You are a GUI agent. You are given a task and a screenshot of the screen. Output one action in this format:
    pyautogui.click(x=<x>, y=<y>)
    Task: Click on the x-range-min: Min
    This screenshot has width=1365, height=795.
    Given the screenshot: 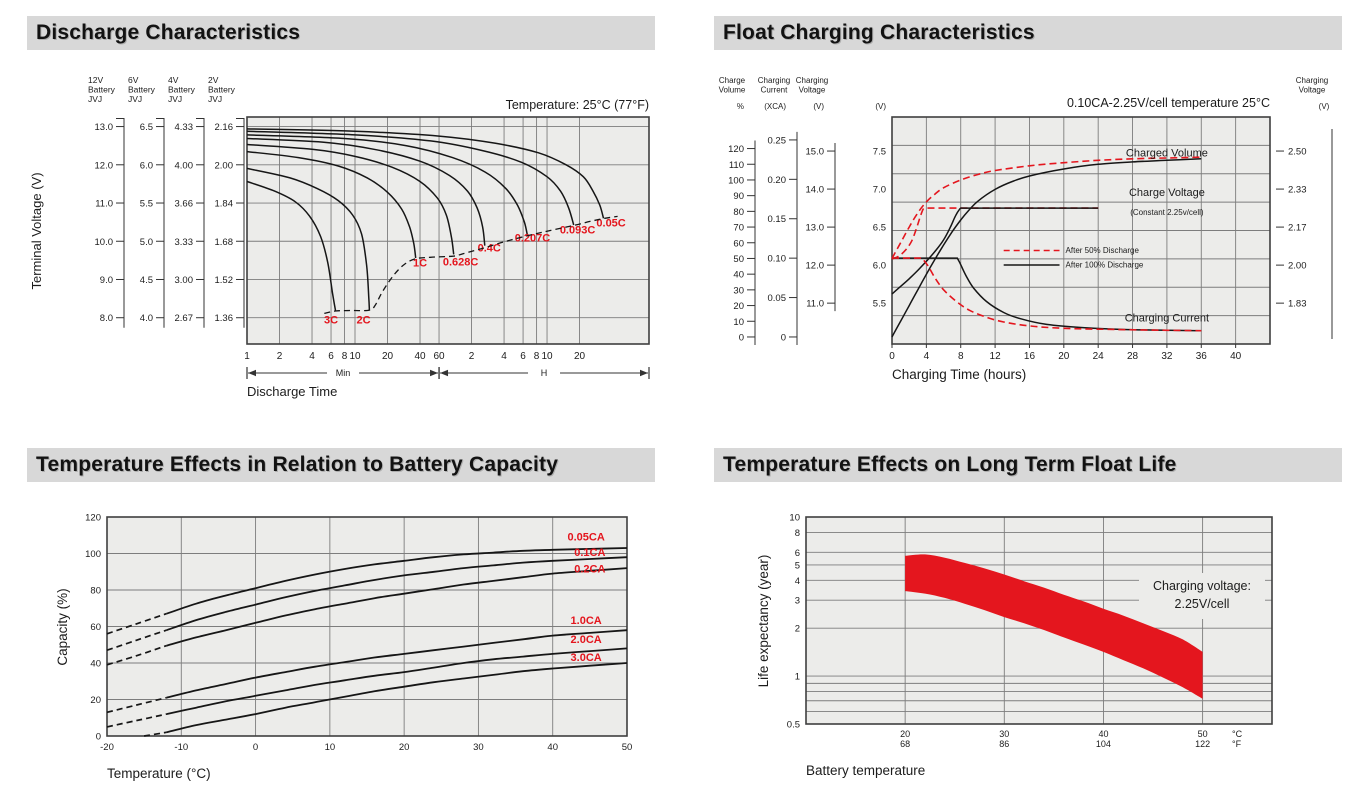 What is the action you would take?
    pyautogui.click(x=343, y=373)
    